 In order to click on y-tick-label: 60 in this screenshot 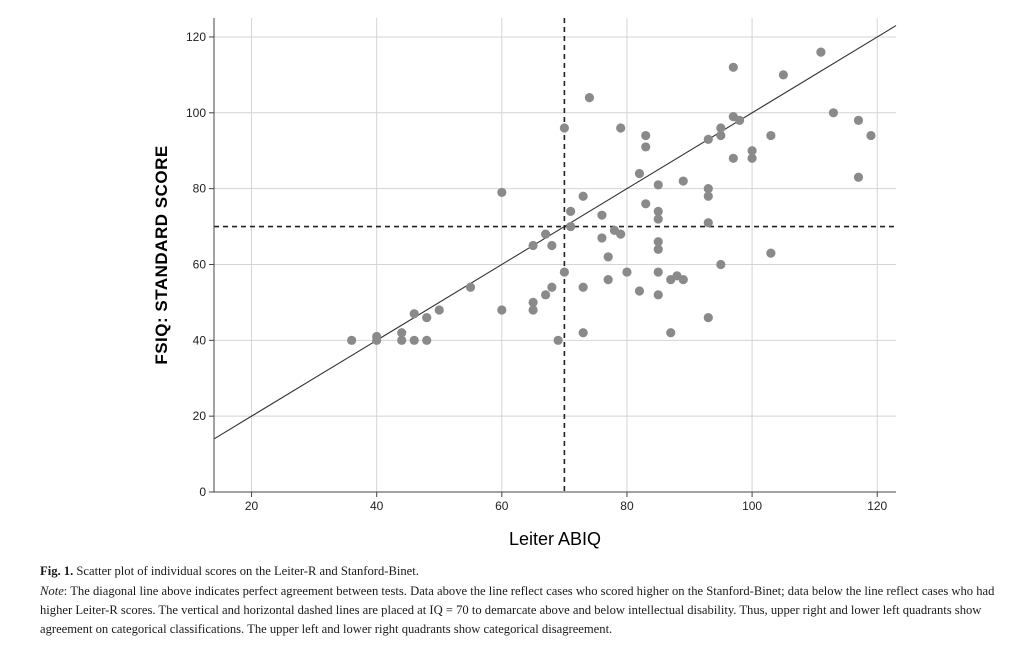, I will do `click(200, 264)`.